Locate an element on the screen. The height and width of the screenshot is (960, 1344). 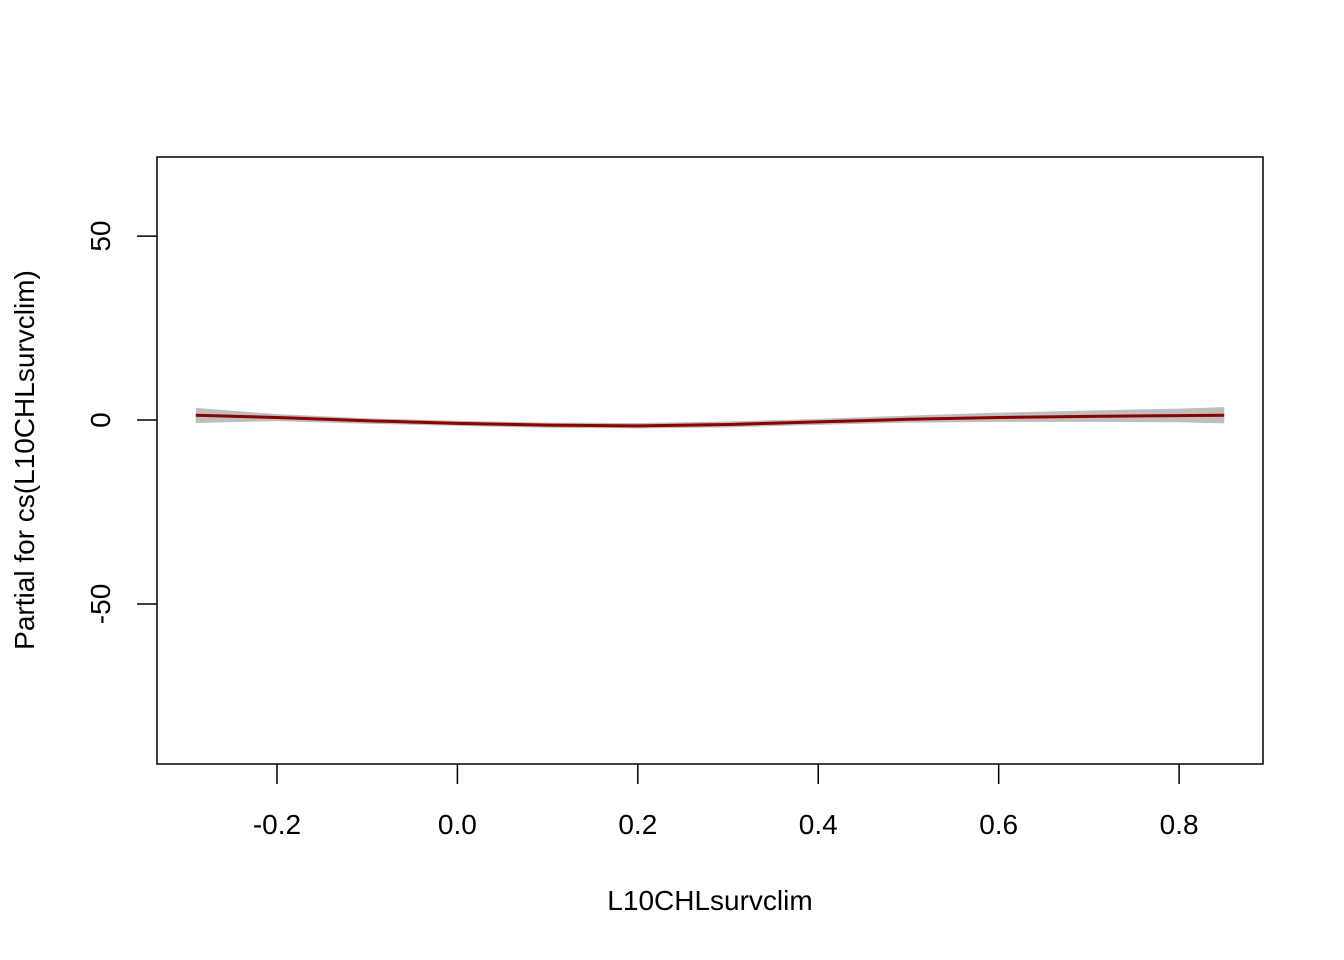
fitted-line-layer is located at coordinates (710, 420).